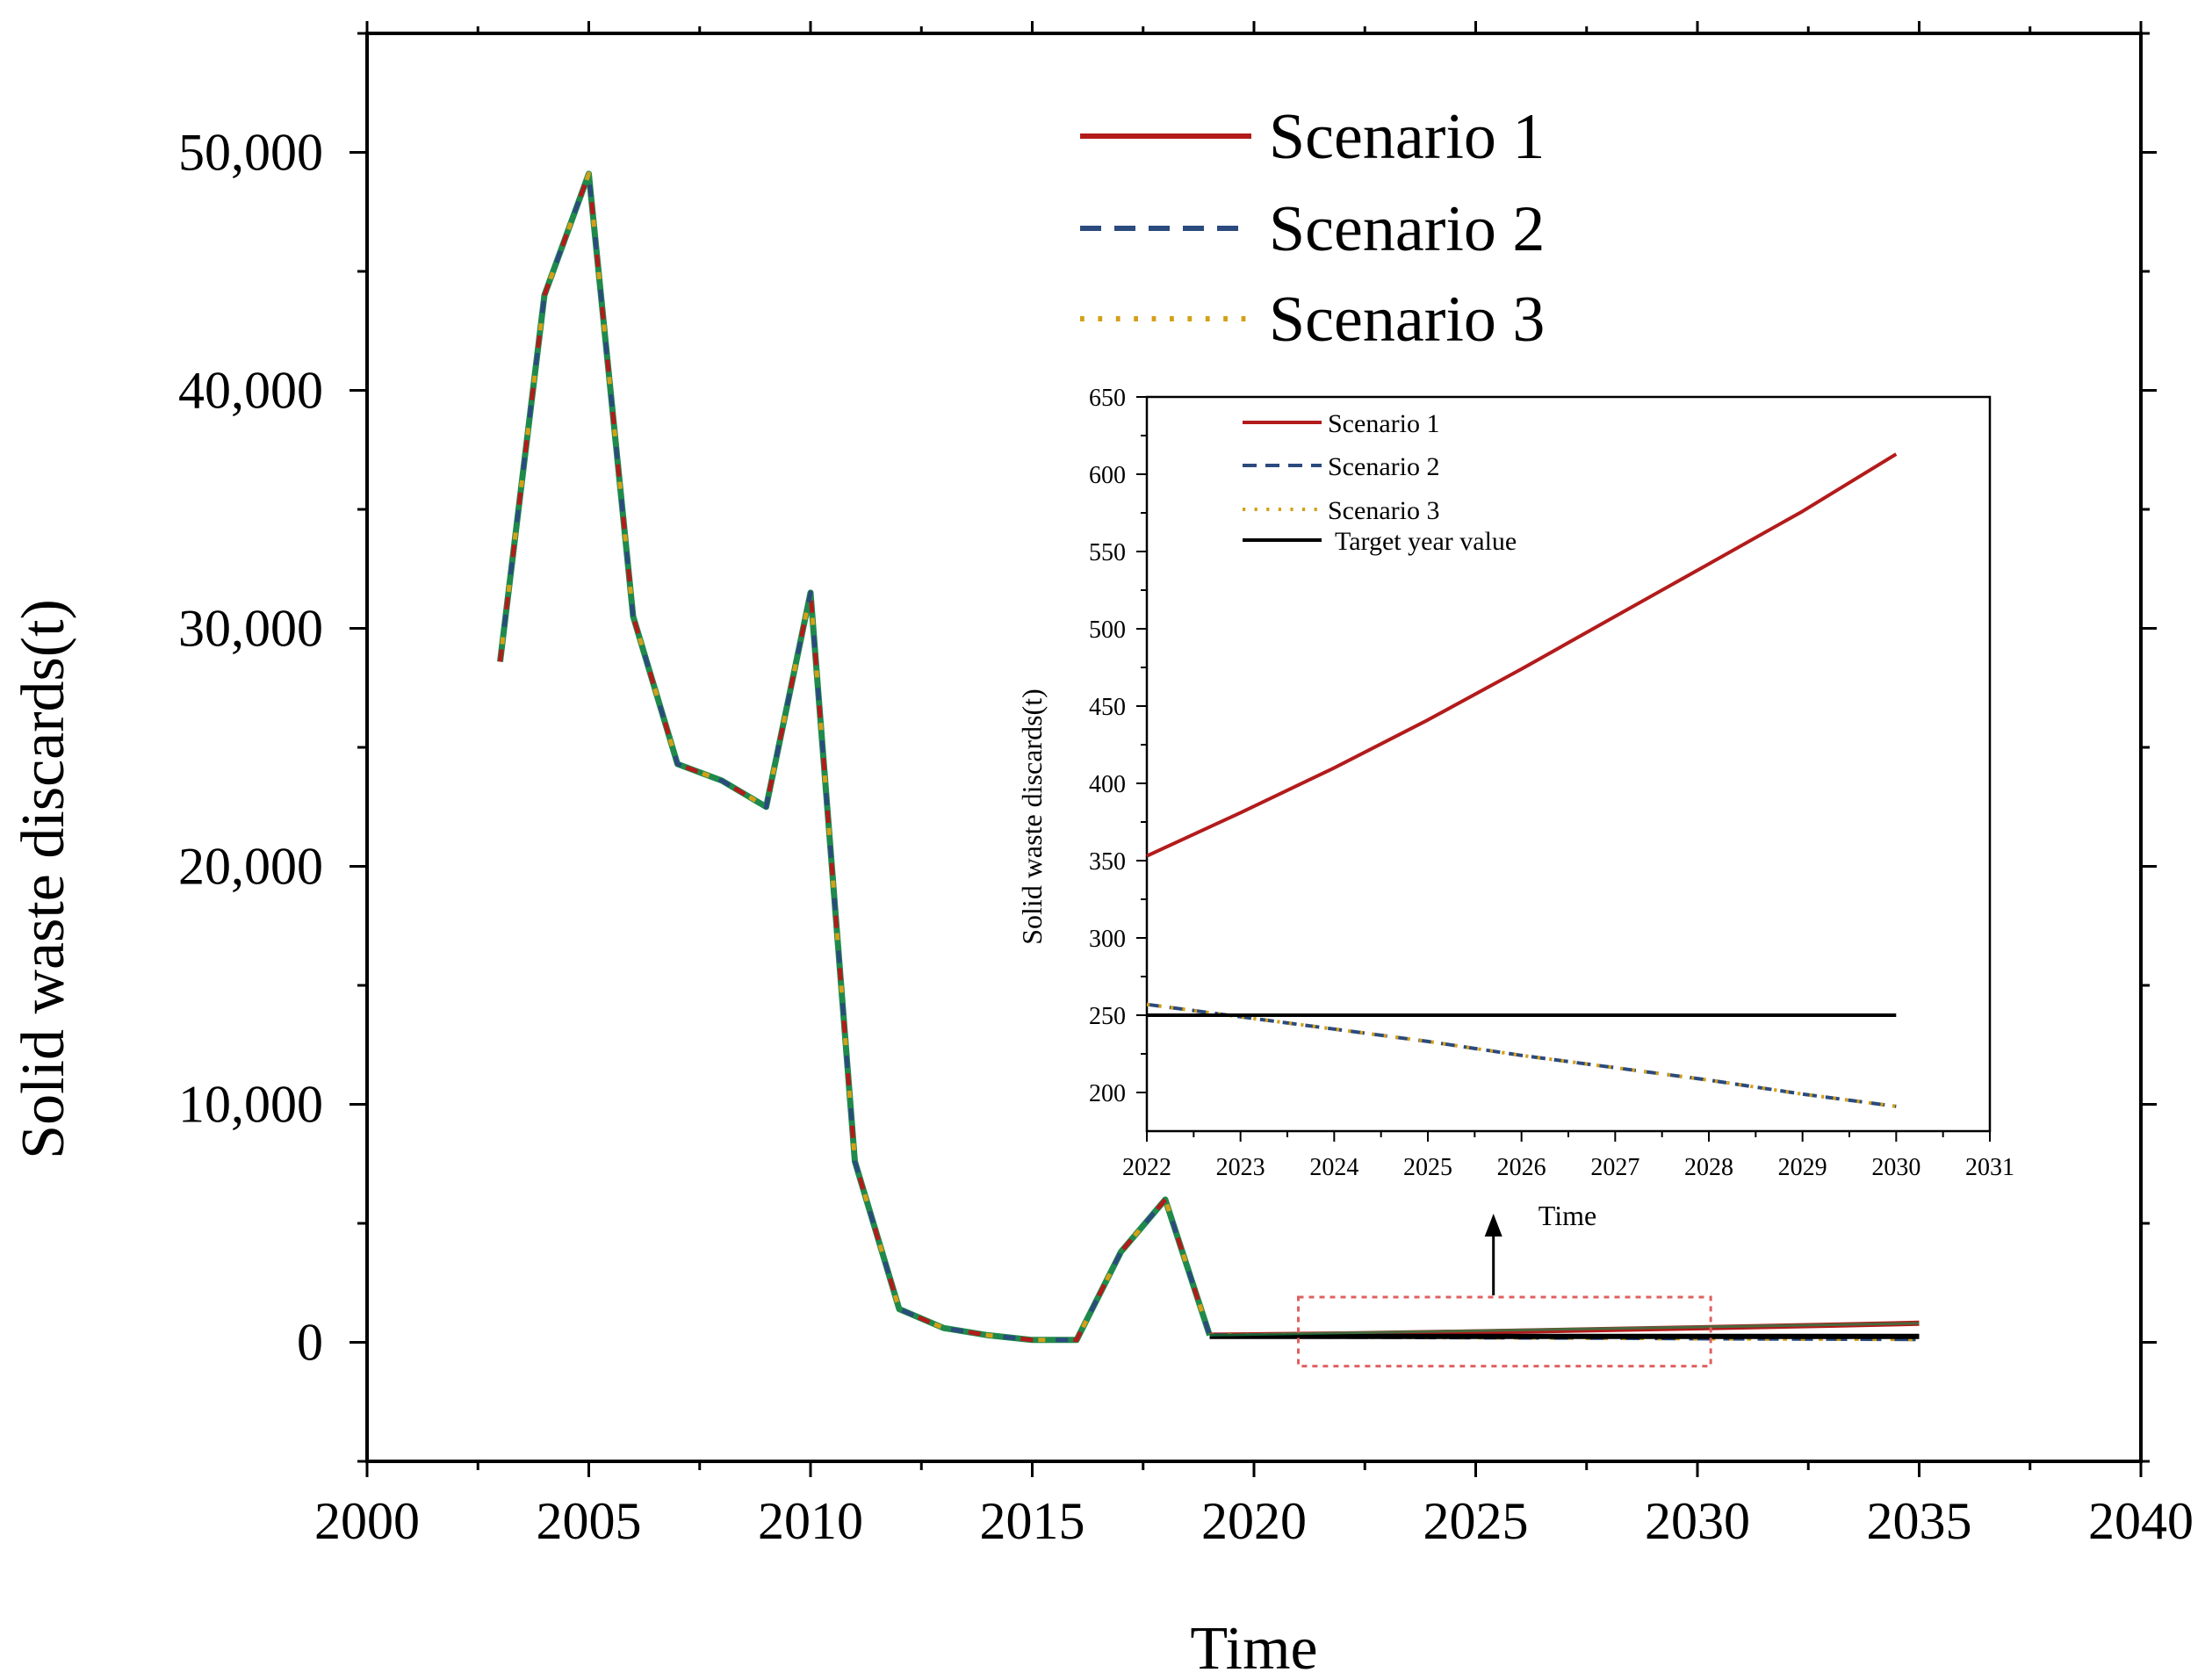 The height and width of the screenshot is (1680, 2205). What do you see at coordinates (1476, 1521) in the screenshot?
I see `x-tick-label: 2025` at bounding box center [1476, 1521].